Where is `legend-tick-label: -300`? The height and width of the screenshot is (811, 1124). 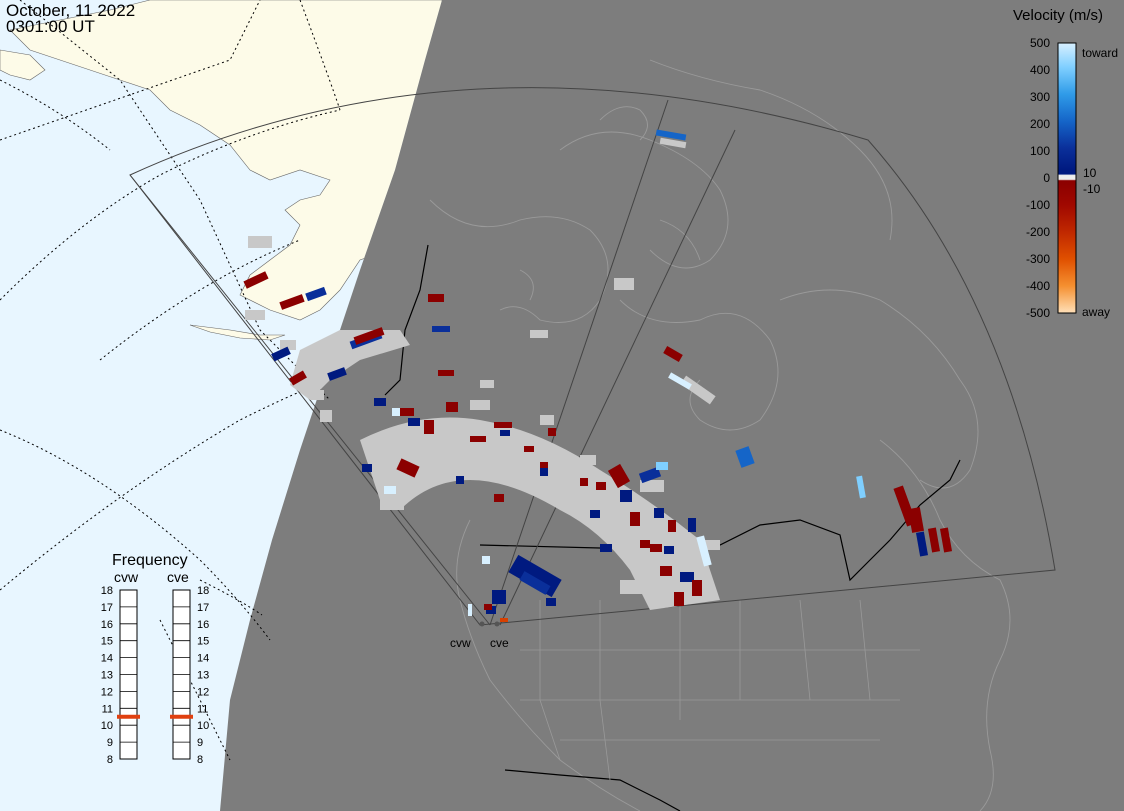 legend-tick-label: -300 is located at coordinates (1038, 259).